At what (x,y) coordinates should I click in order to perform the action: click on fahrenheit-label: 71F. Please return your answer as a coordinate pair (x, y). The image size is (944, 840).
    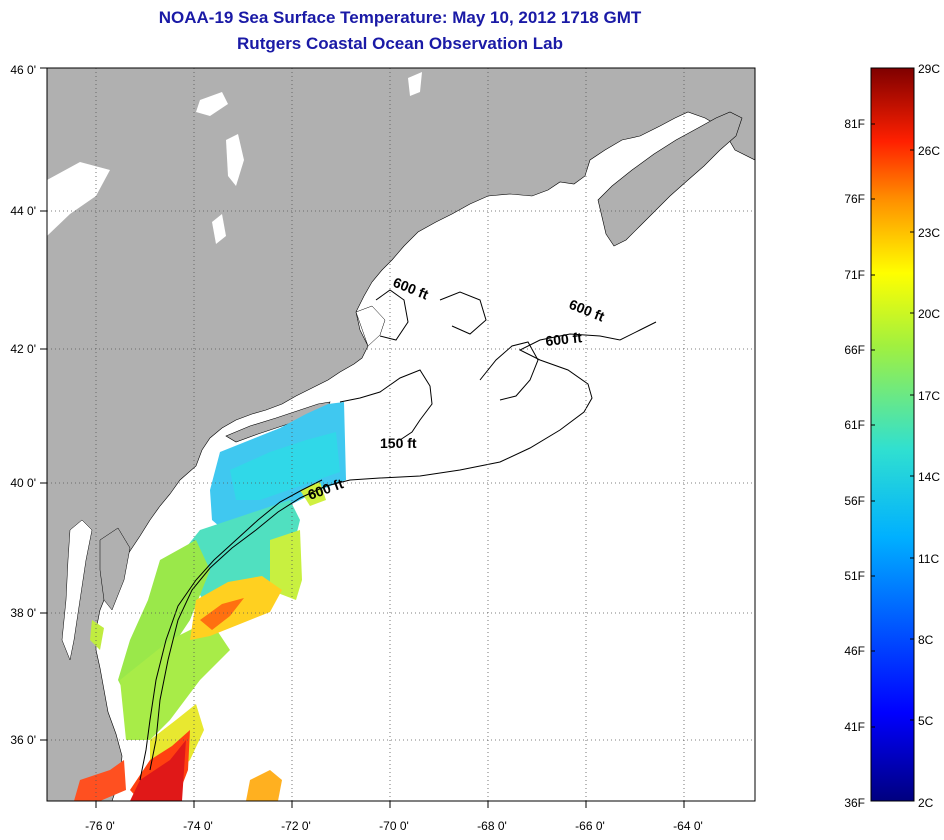
    Looking at the image, I should click on (854, 275).